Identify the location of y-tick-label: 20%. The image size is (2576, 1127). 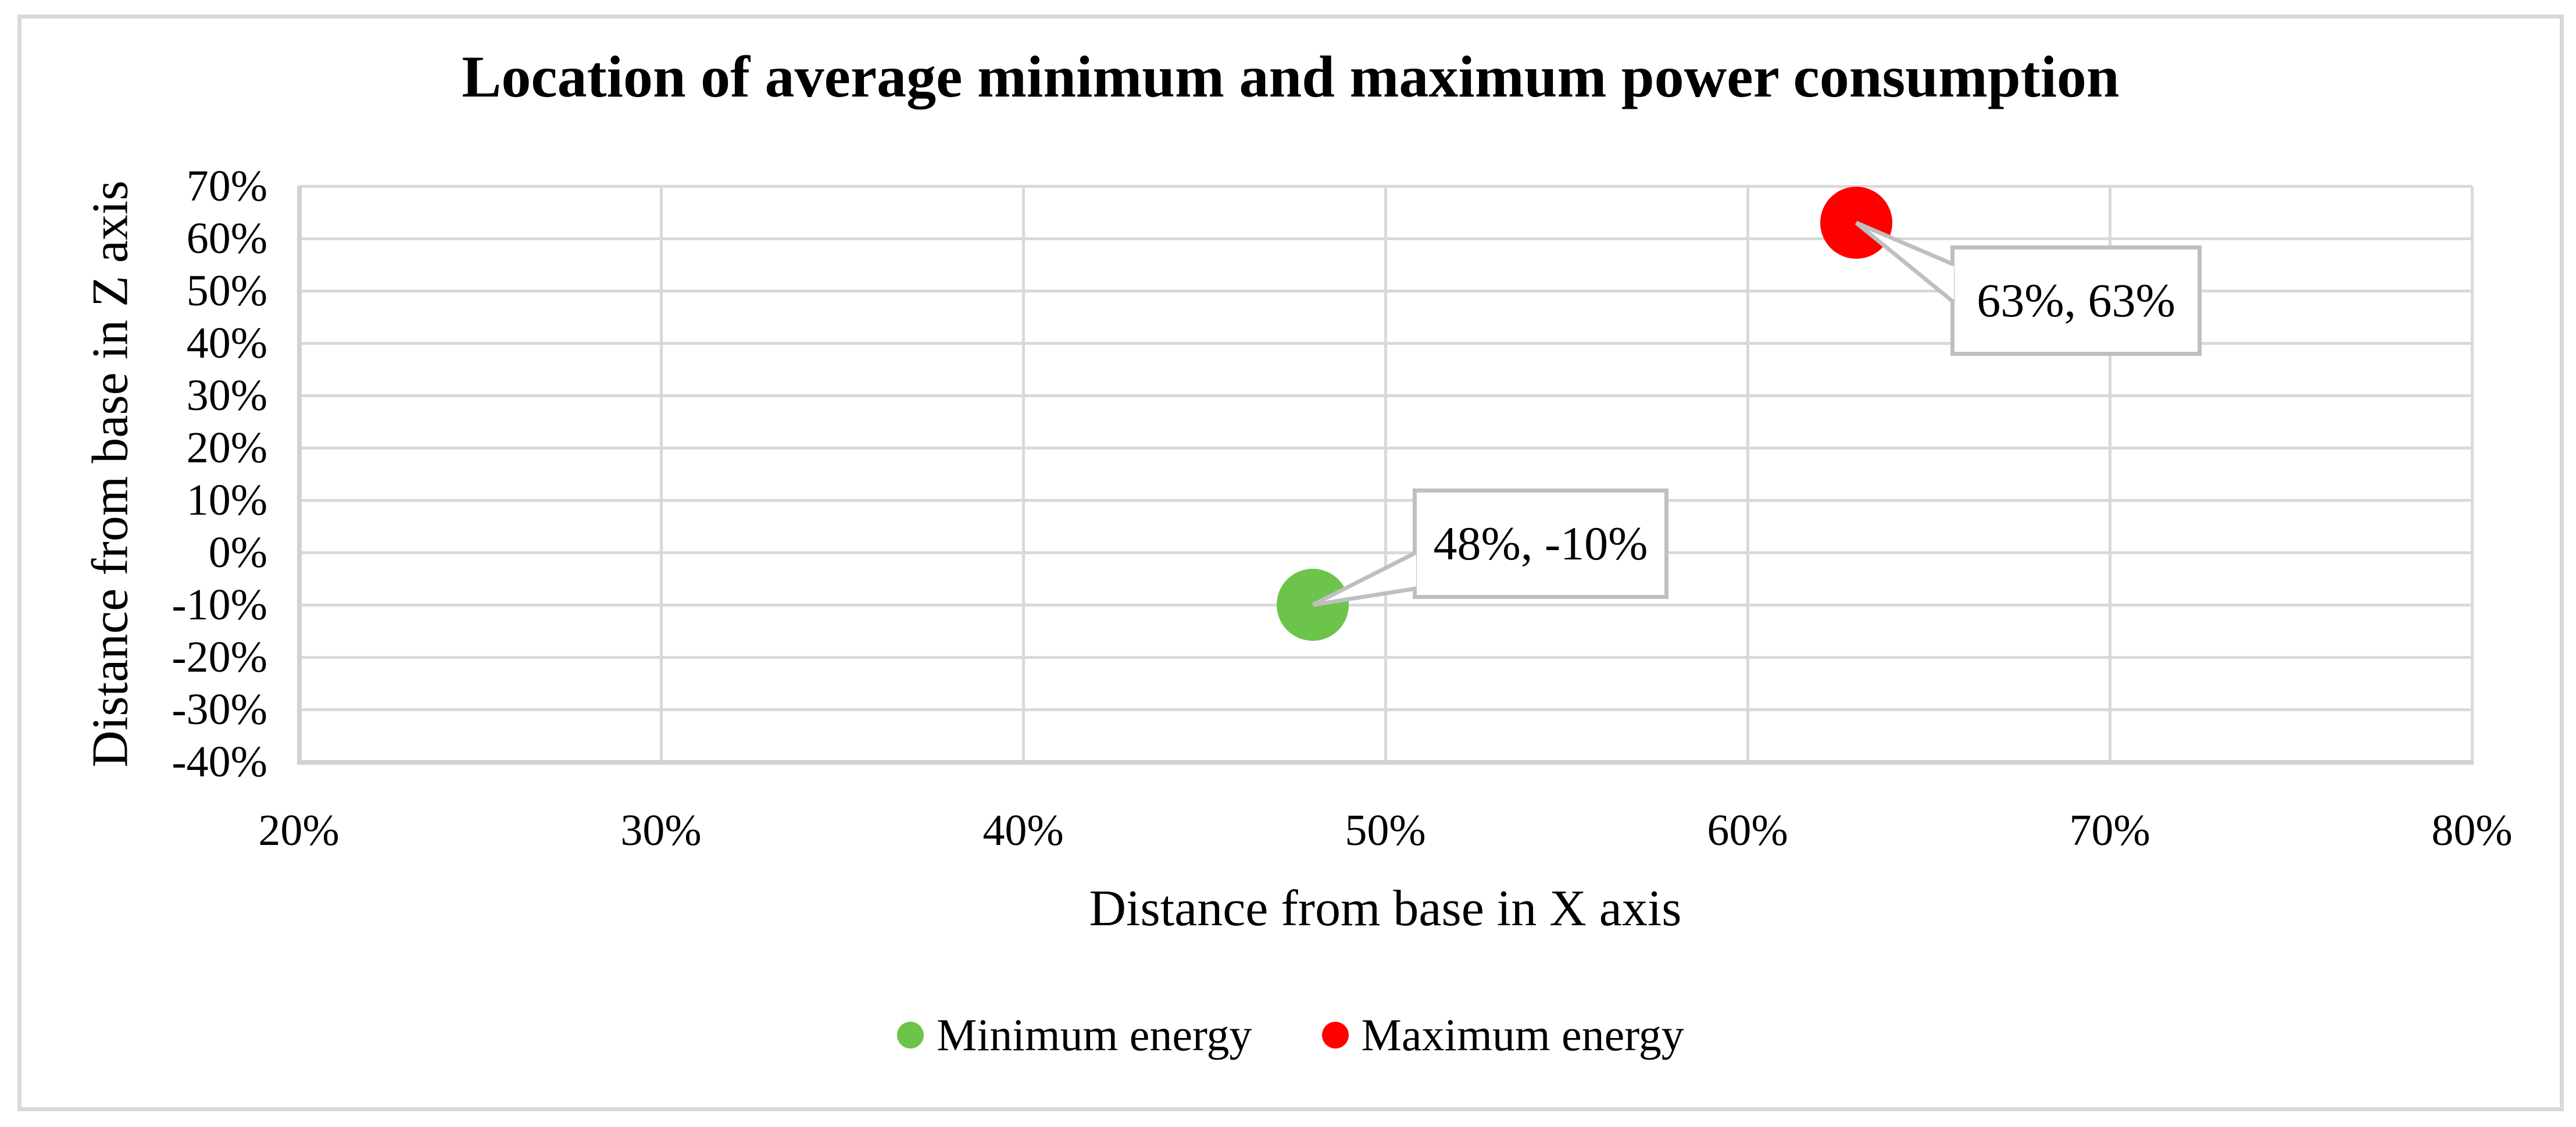
(226, 447).